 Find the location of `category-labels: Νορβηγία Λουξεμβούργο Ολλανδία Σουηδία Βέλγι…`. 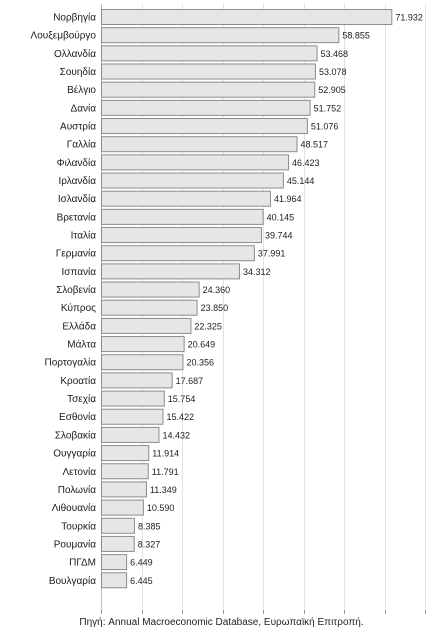

category-labels: Νορβηγία Λουξεμβούργο Ολλανδία Σουηδία Βέλγι… is located at coordinates (64, 299).